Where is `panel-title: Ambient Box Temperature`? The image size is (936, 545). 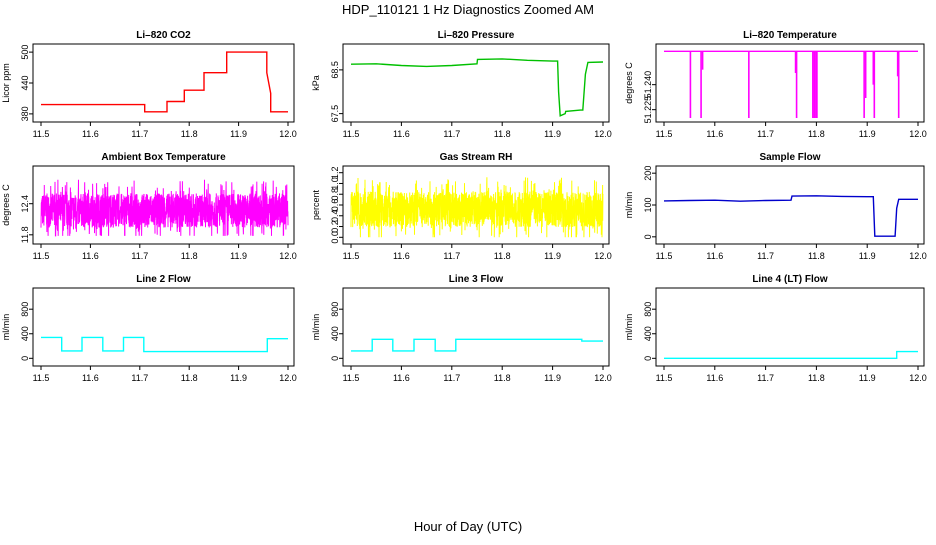
panel-title: Ambient Box Temperature is located at coordinates (163, 157).